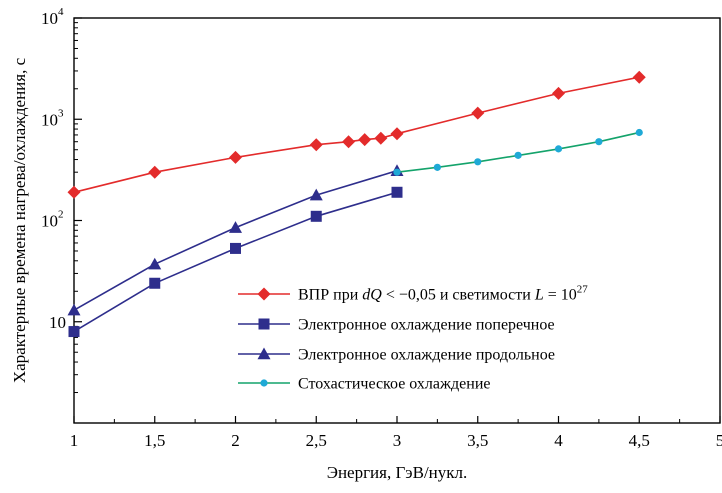 This screenshot has height=493, width=722. I want to click on legend-entry: Стохастическое охлаждение, so click(364, 384).